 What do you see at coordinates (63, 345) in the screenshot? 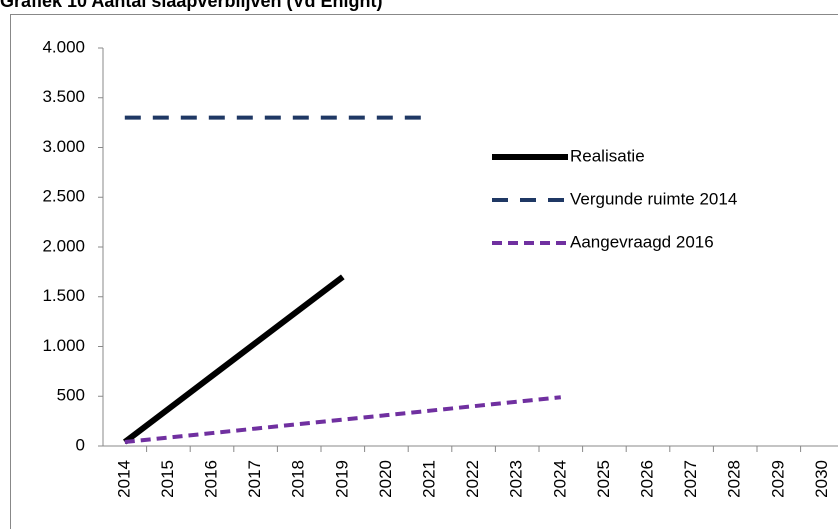
I see `y-tick-label: 1.000` at bounding box center [63, 345].